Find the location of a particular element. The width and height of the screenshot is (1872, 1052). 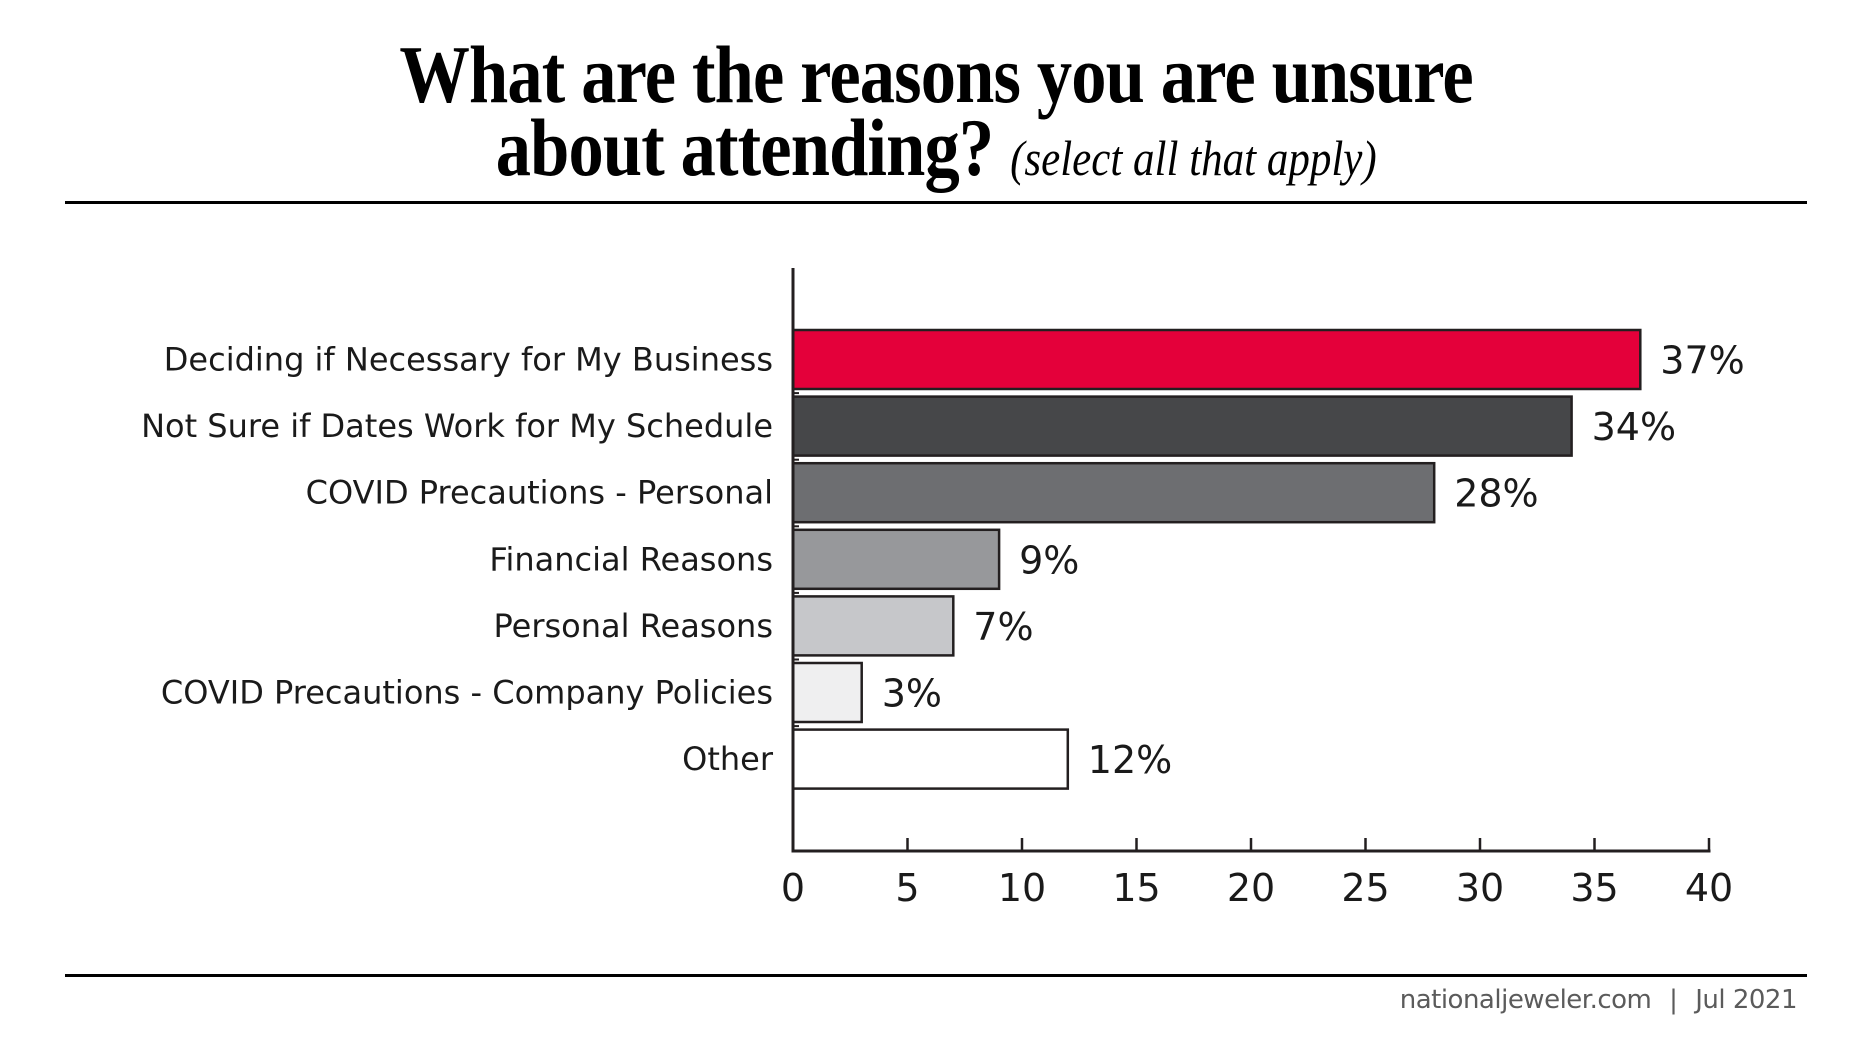

x-tick-label: 30 is located at coordinates (1480, 888).